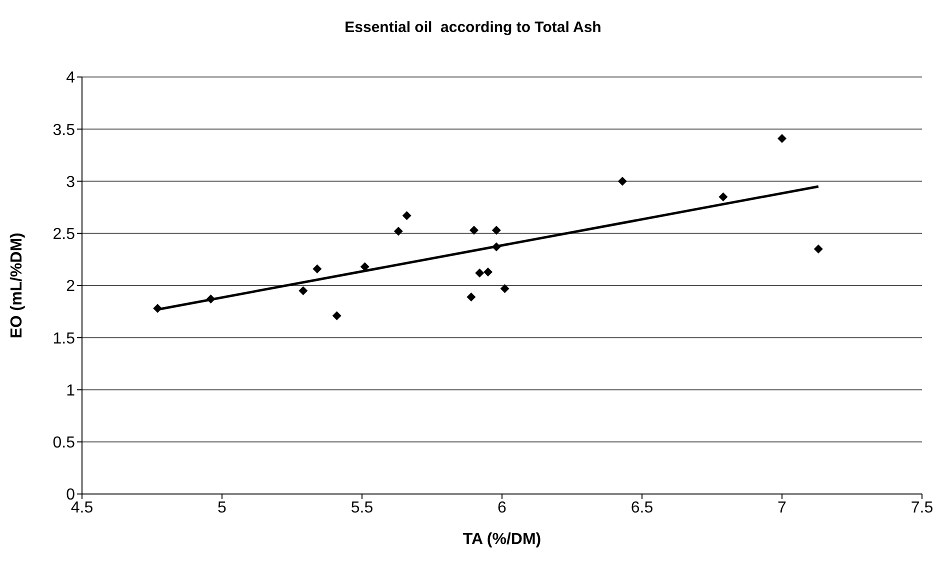  I want to click on y-tick-label: 0.5, so click(64, 443).